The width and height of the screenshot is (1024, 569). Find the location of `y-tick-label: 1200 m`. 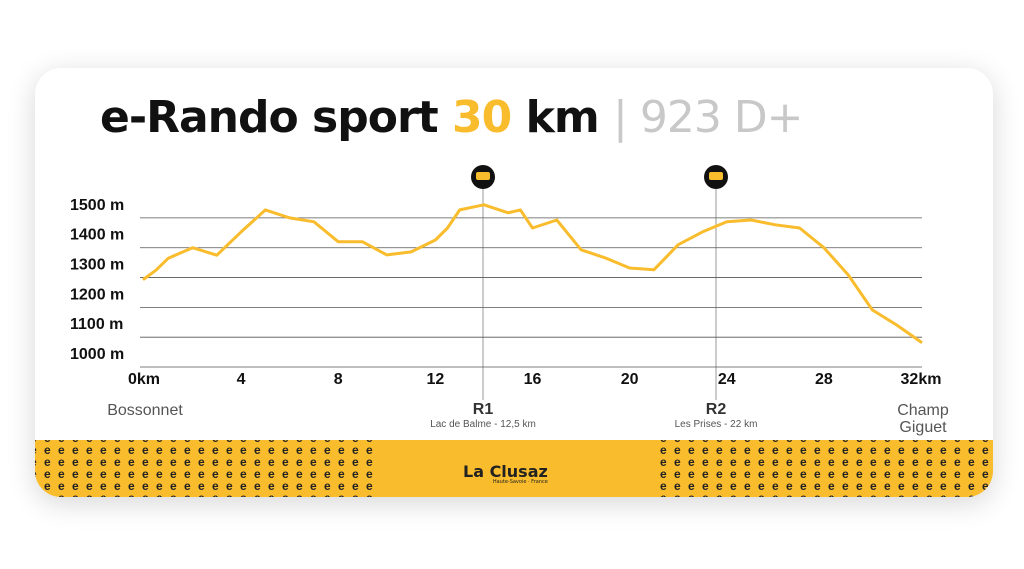

y-tick-label: 1200 m is located at coordinates (97, 294).